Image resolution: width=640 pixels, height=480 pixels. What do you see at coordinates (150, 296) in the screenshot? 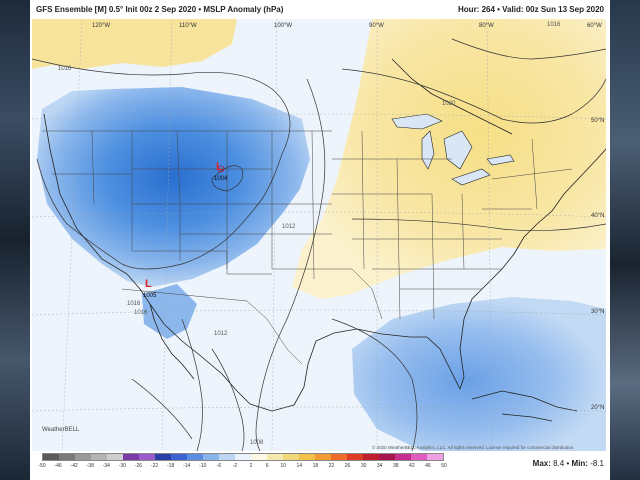
I see `low-pressure-value: 1005` at bounding box center [150, 296].